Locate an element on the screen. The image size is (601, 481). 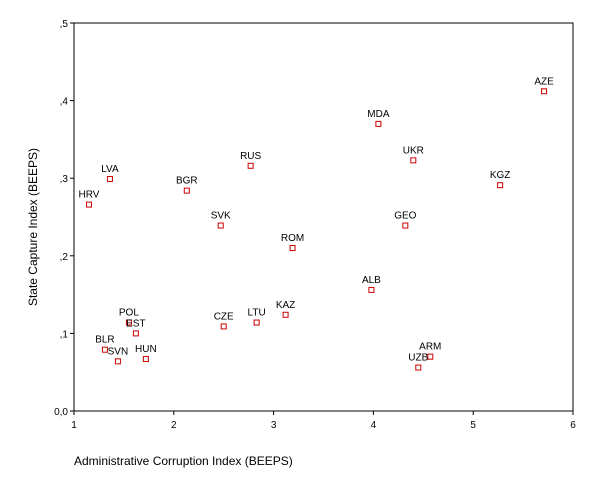
point-label: UZB is located at coordinates (418, 358).